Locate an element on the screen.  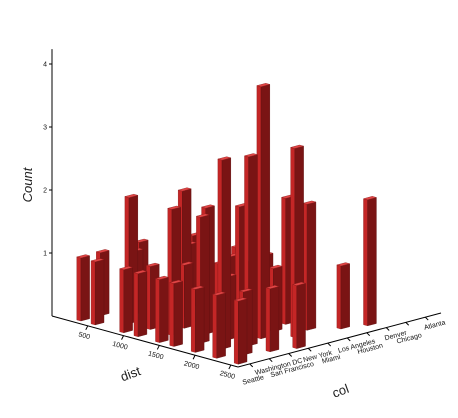
x-tick-label: 2500 is located at coordinates (227, 375).